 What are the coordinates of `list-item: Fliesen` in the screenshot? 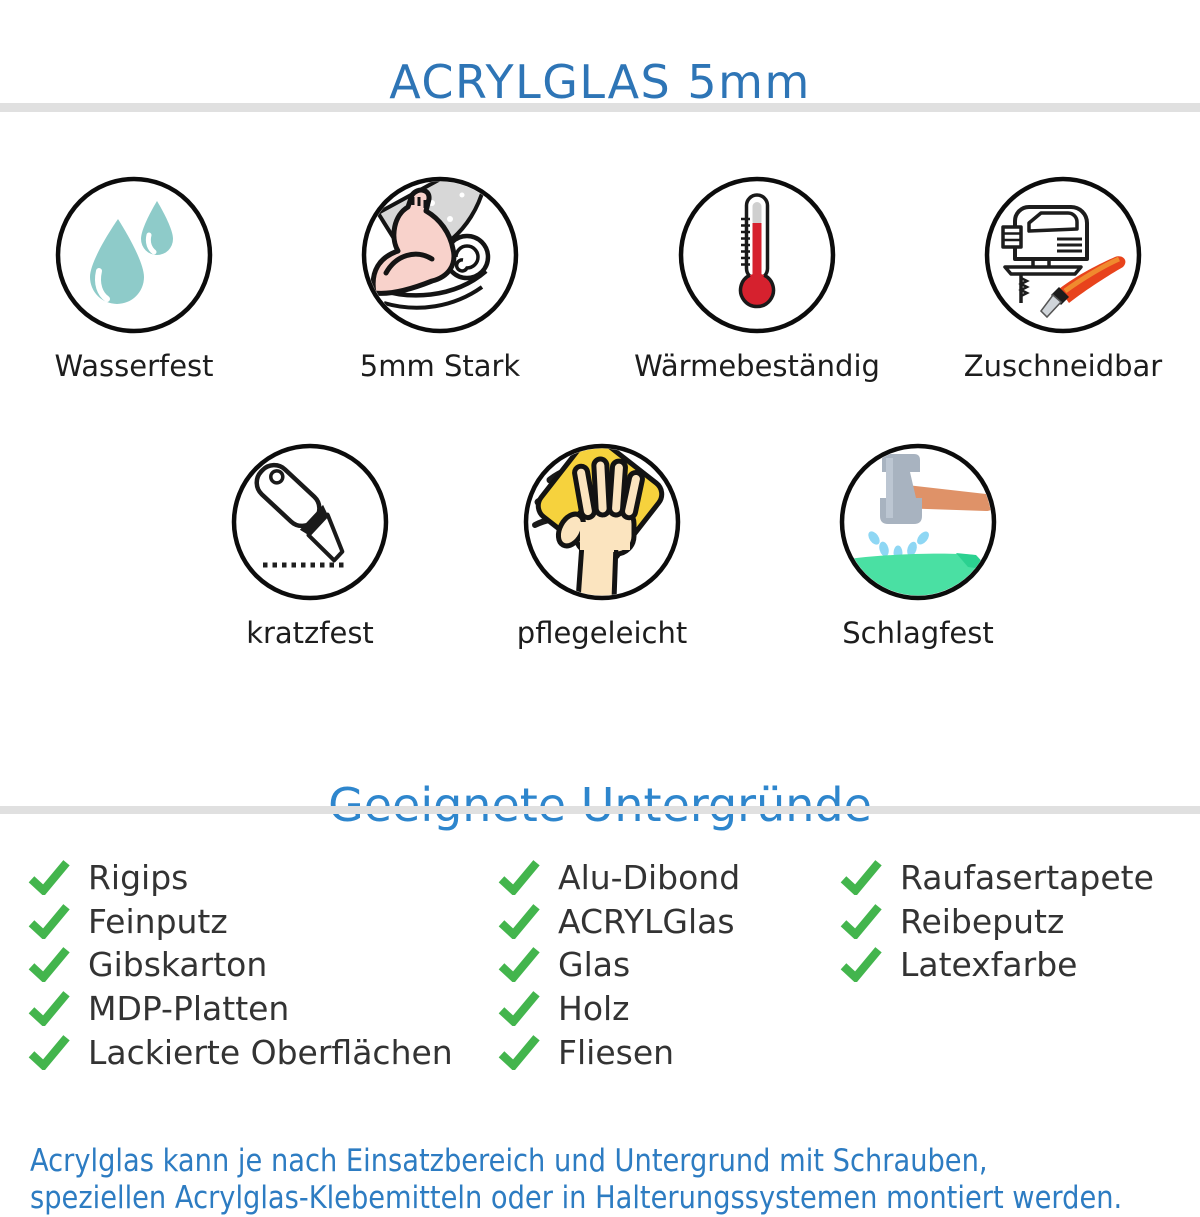 It's located at (619, 1052).